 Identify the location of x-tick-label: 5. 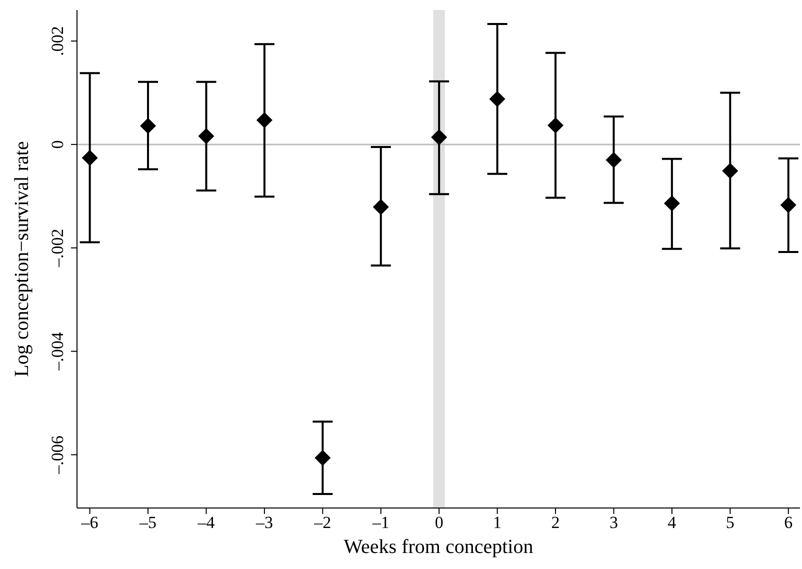
(730, 522).